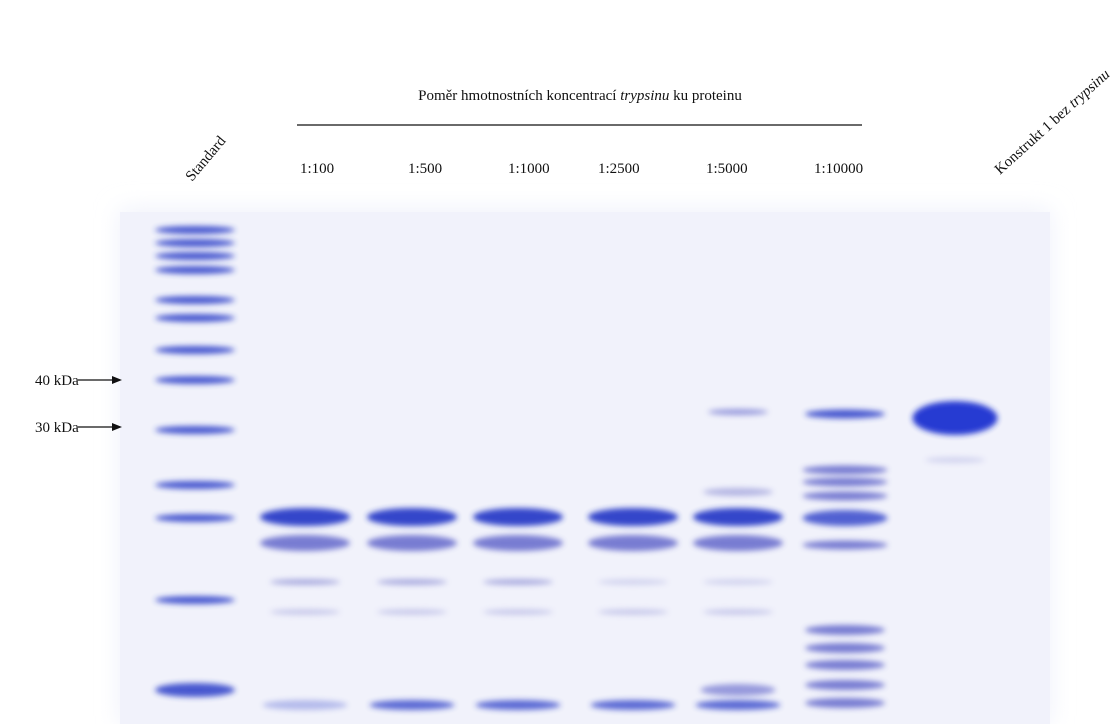  What do you see at coordinates (619, 169) in the screenshot?
I see `lane-label: 1:2500` at bounding box center [619, 169].